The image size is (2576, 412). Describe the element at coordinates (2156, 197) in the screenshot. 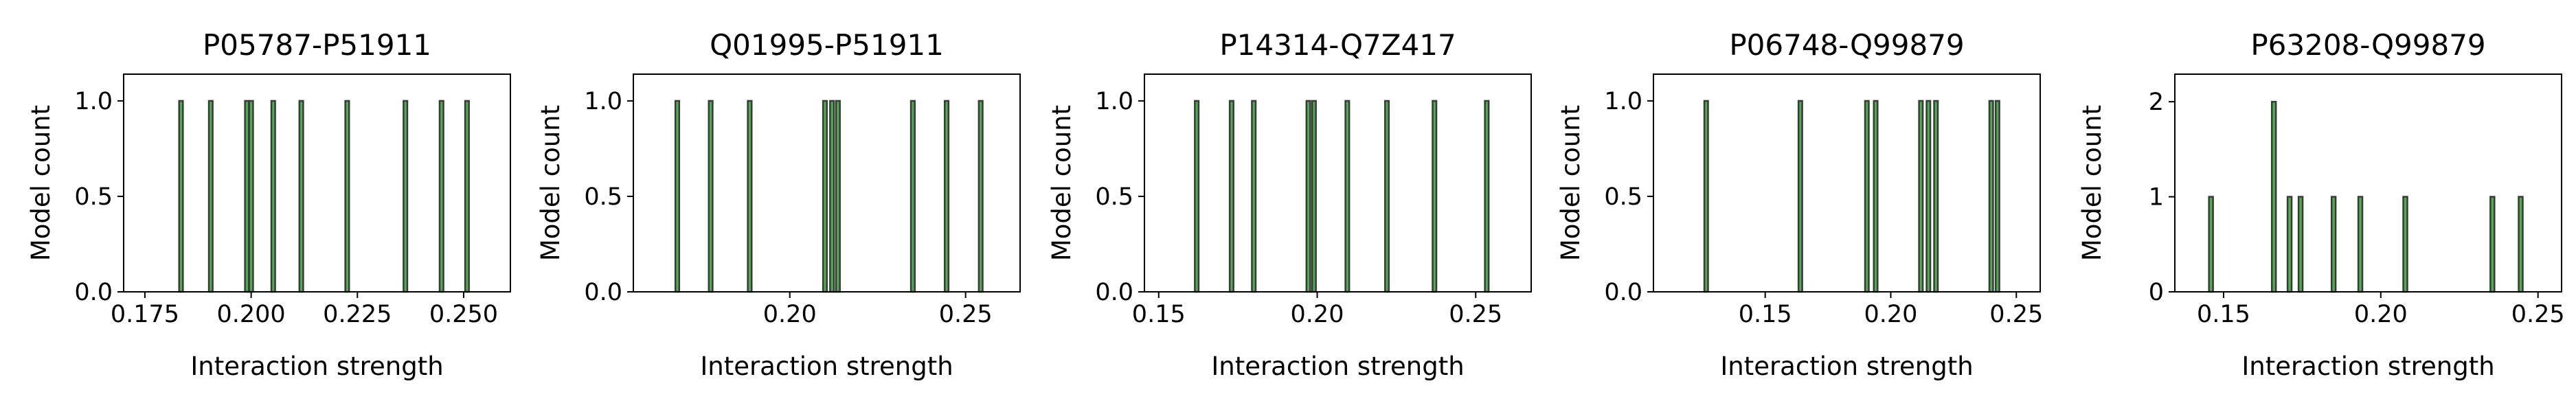

I see `y-tick-label: 1` at that location.